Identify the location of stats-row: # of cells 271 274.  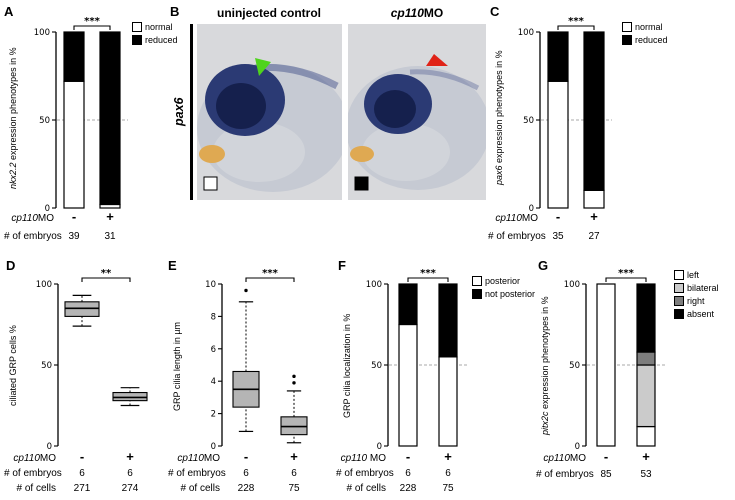
(85, 489).